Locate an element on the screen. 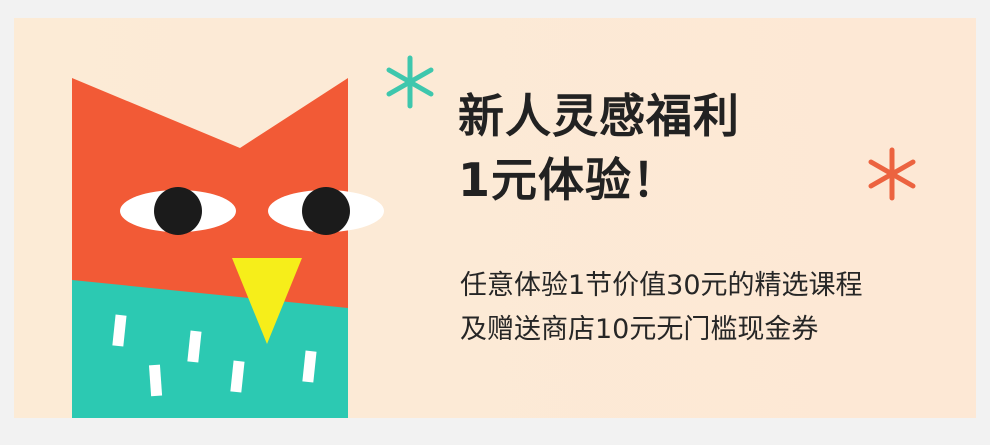 Image resolution: width=990 pixels, height=445 pixels. headline-line-2: 1元体验！ is located at coordinates (569, 180).